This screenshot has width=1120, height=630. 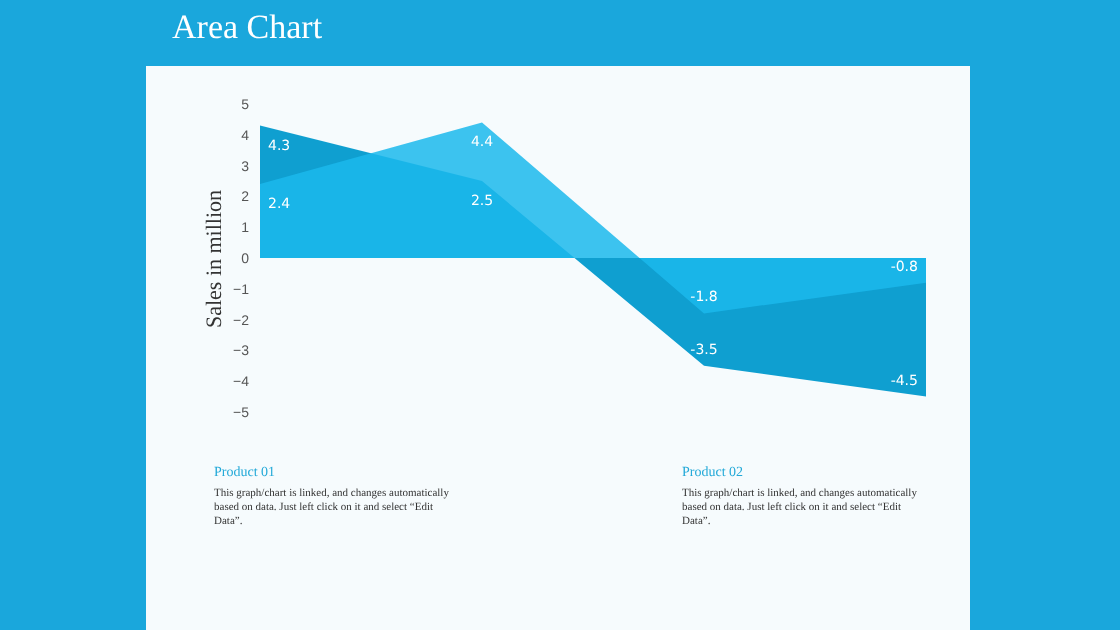 I want to click on chart-title: Area Chart, so click(x=247, y=28).